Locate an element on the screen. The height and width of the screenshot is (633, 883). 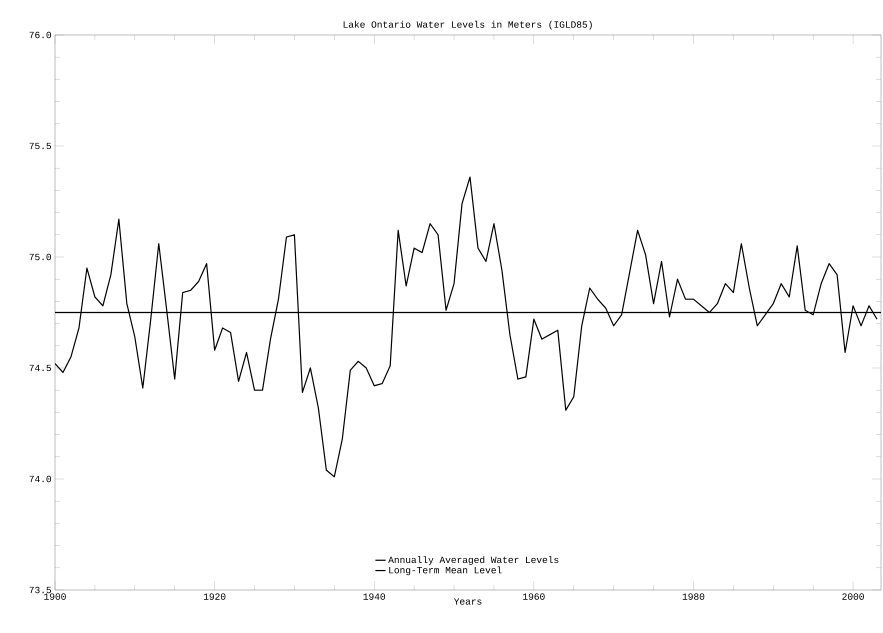
y-tick-label: 74.0 is located at coordinates (41, 479).